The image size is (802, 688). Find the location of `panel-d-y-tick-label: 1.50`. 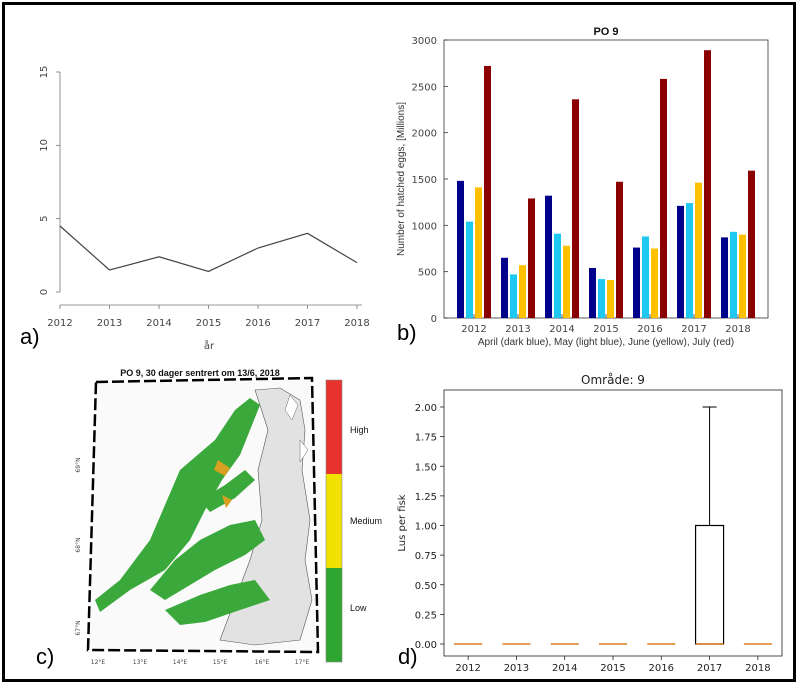

panel-d-y-tick-label: 1.50 is located at coordinates (426, 467).